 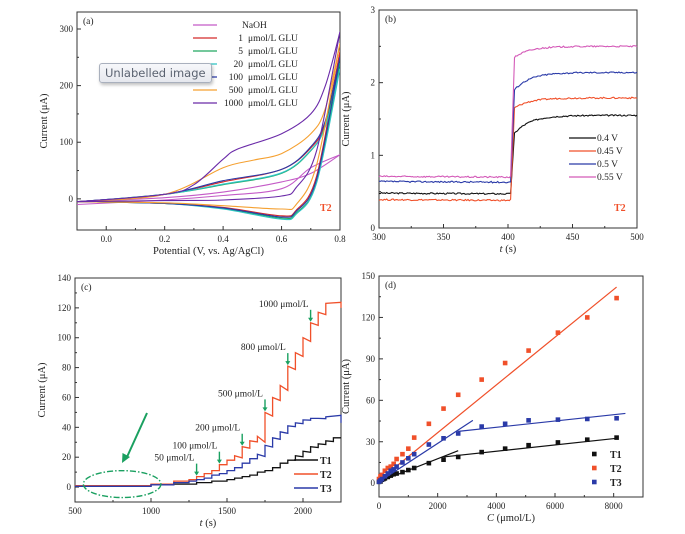 I want to click on legend-item: 0.5 V, so click(x=593, y=165).